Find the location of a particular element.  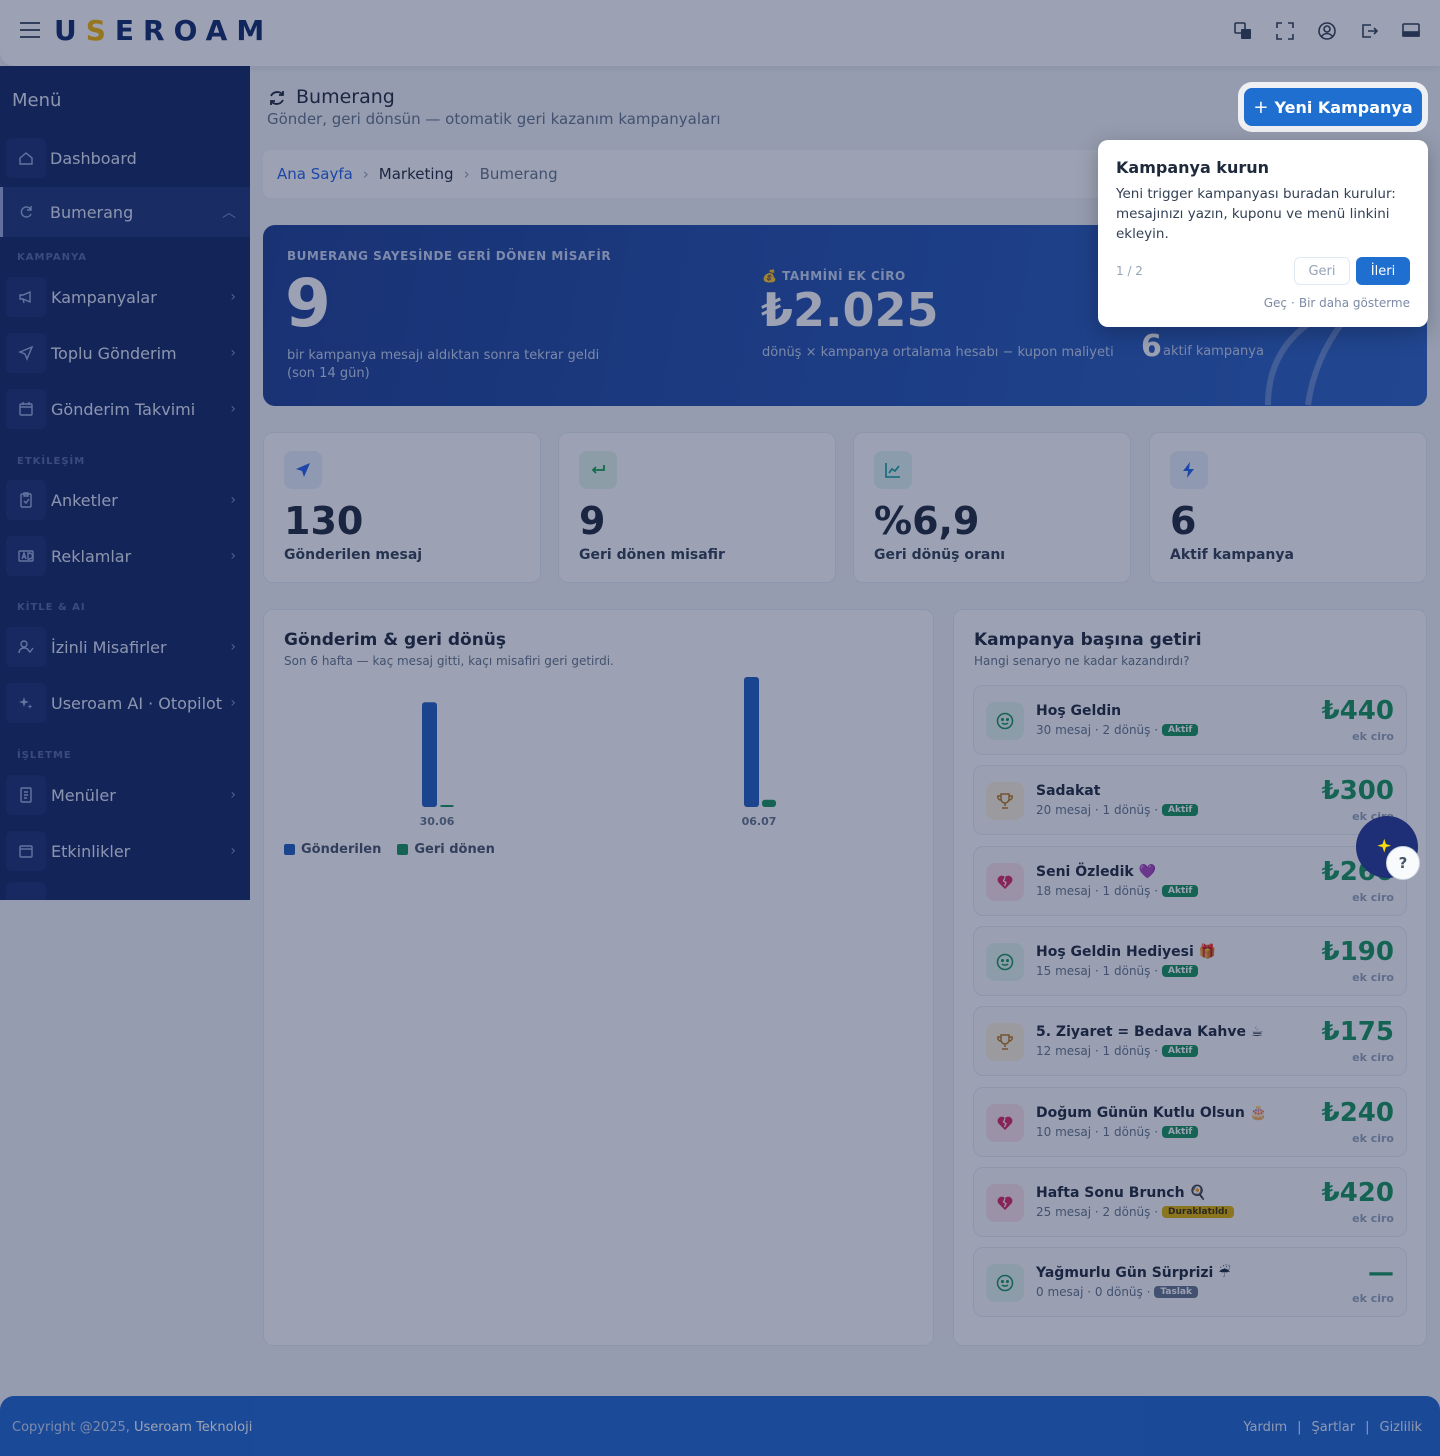

breadcrumb-marketing: Marketing is located at coordinates (416, 174).